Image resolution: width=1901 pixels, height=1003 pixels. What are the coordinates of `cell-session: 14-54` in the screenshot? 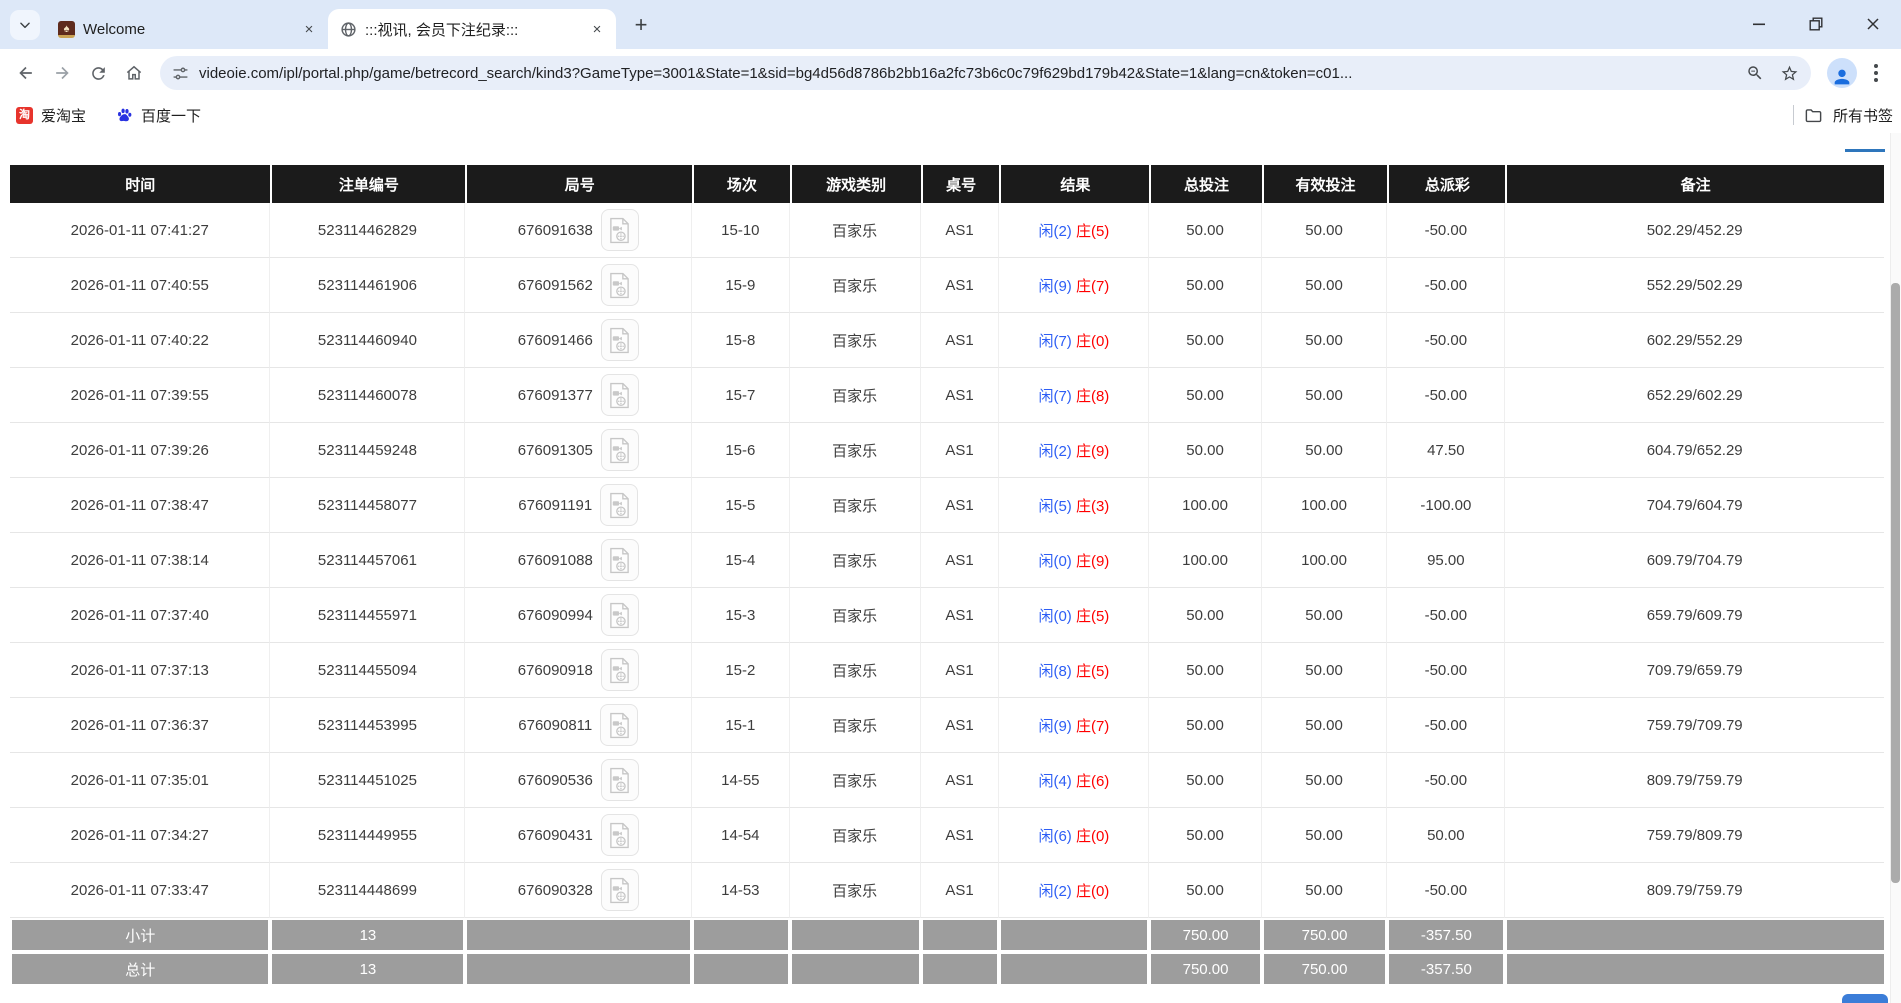 It's located at (741, 835).